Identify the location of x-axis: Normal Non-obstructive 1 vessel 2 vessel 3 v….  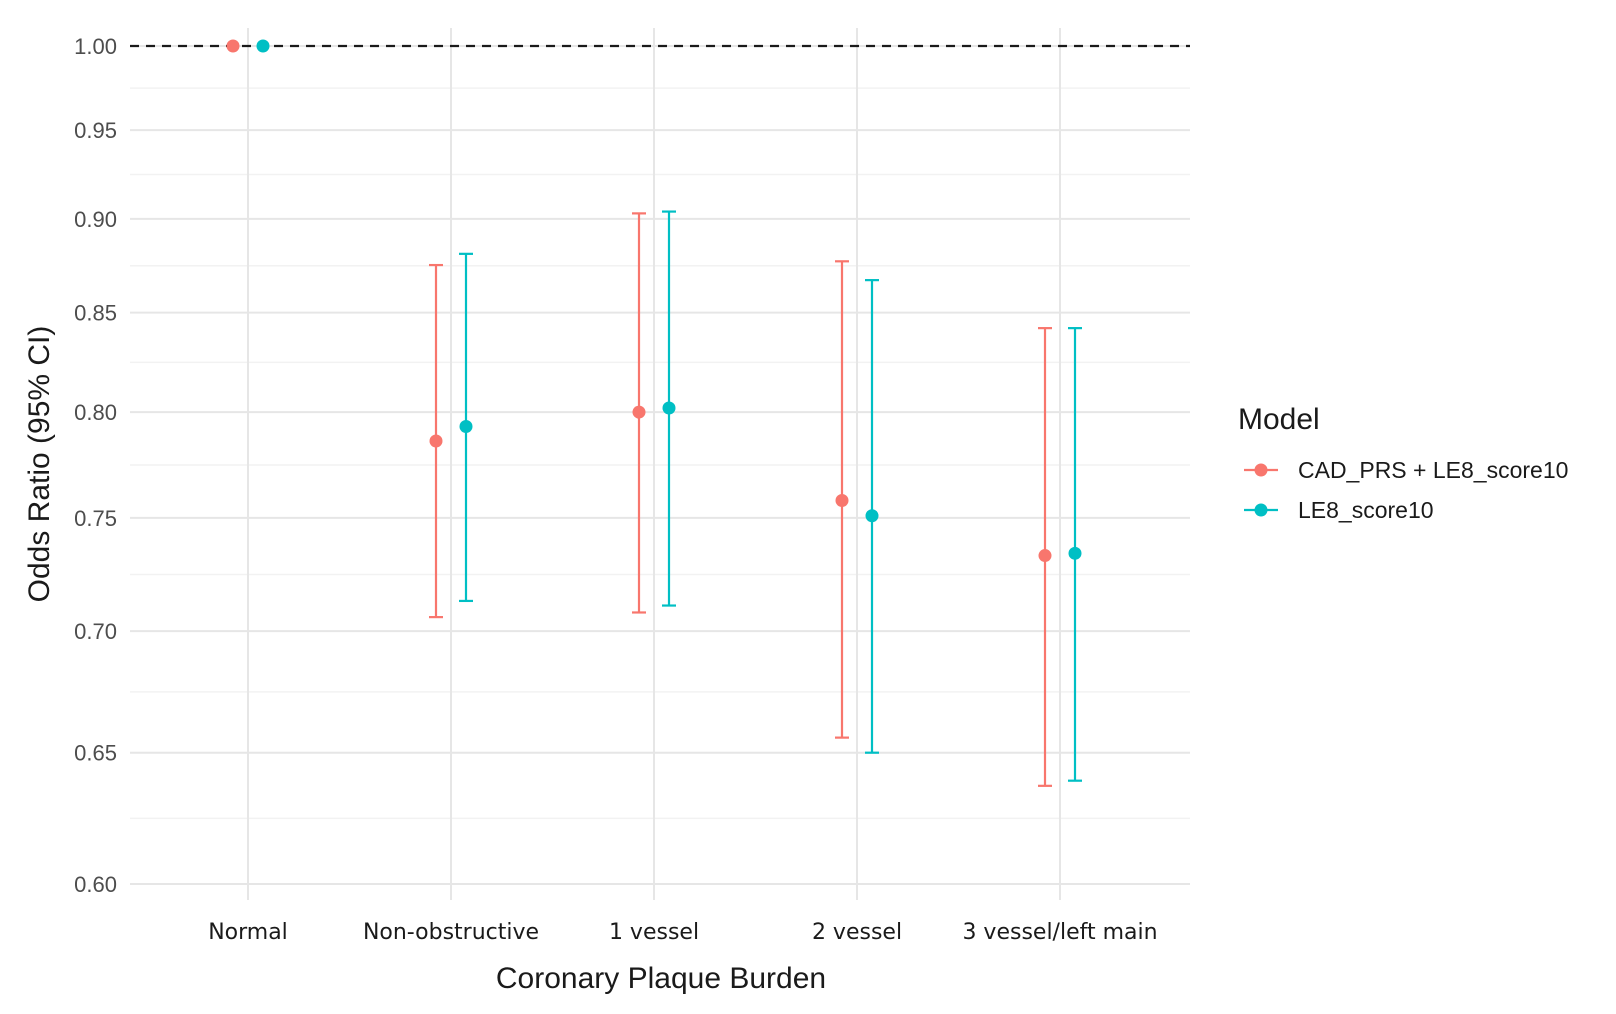
(682, 932).